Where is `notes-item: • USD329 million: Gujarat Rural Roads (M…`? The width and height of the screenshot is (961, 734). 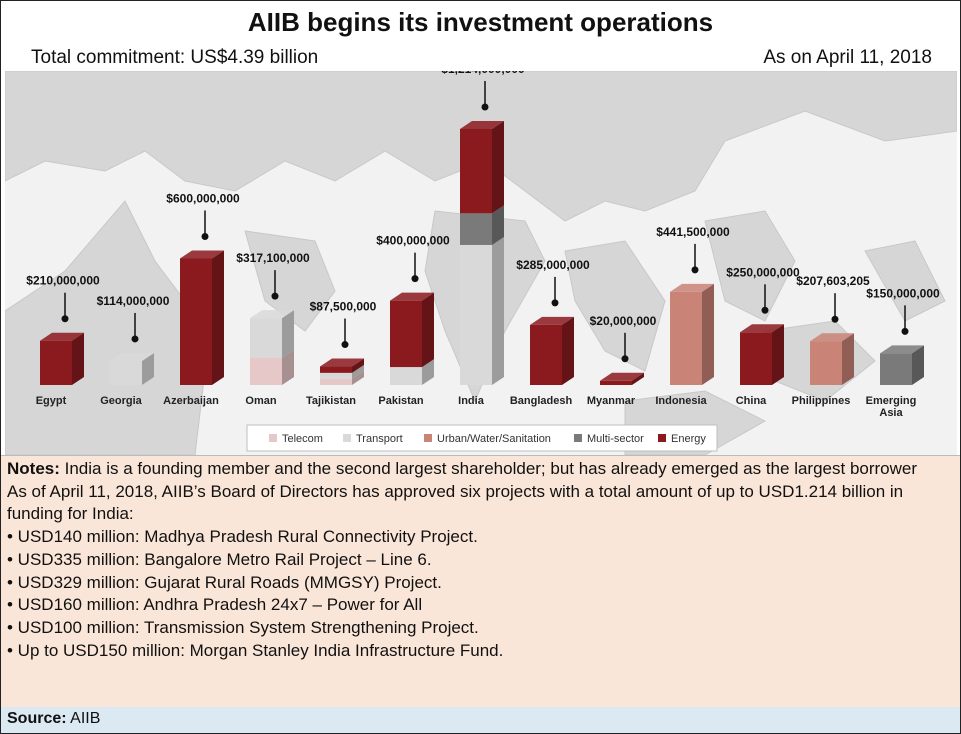 notes-item: • USD329 million: Gujarat Rural Roads (M… is located at coordinates (224, 582).